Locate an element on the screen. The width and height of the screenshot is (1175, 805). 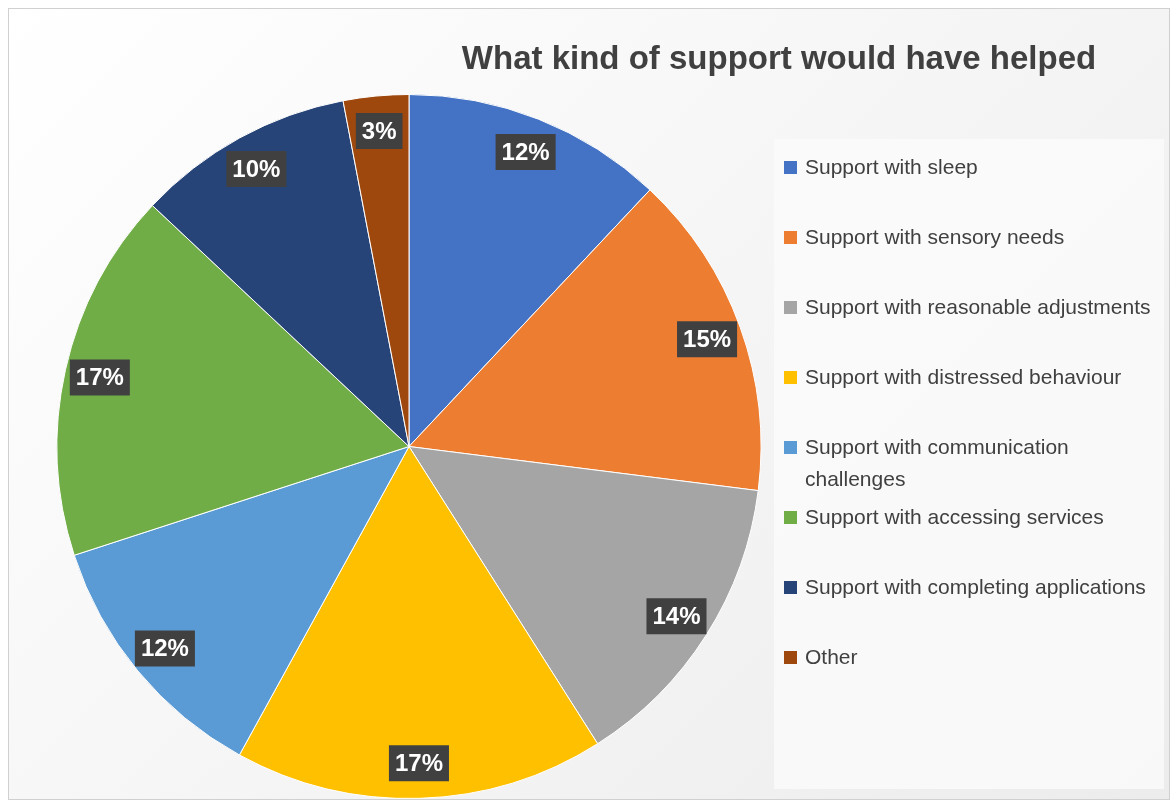
legend-label: Support with completing applications is located at coordinates (975, 587).